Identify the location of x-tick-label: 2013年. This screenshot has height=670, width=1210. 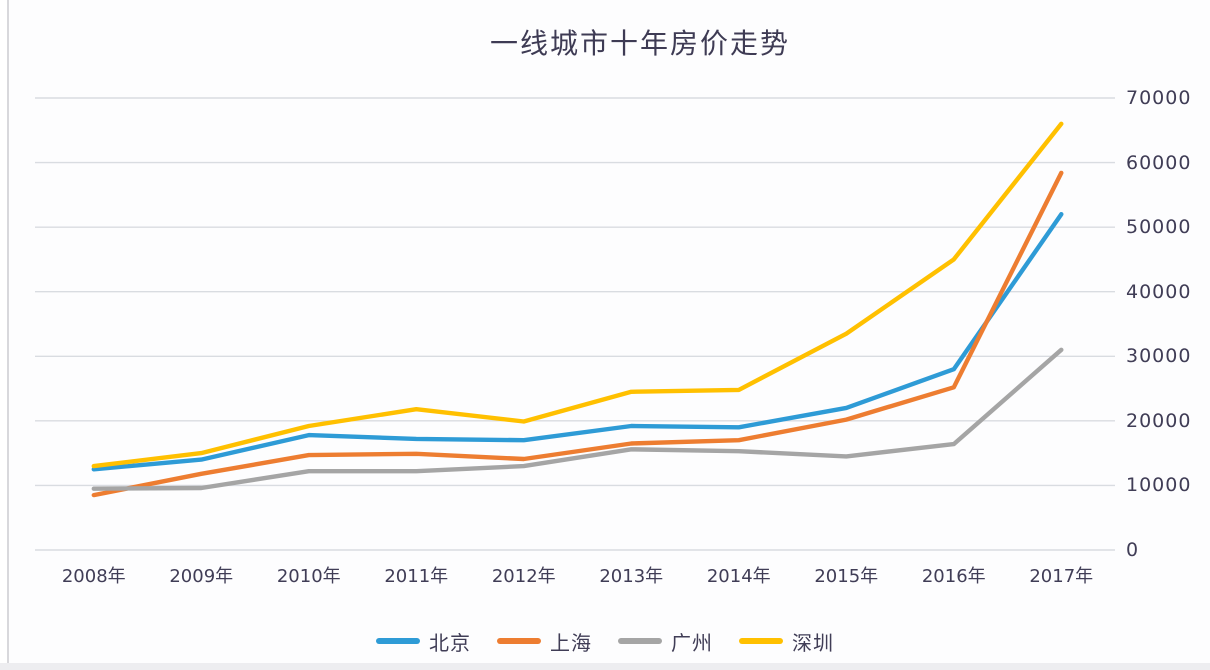
(631, 576).